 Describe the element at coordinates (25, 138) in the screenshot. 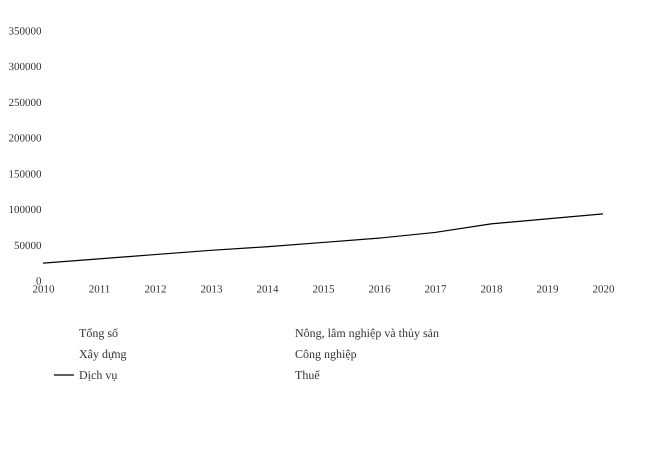

I see `y-tick-label: 200000` at that location.